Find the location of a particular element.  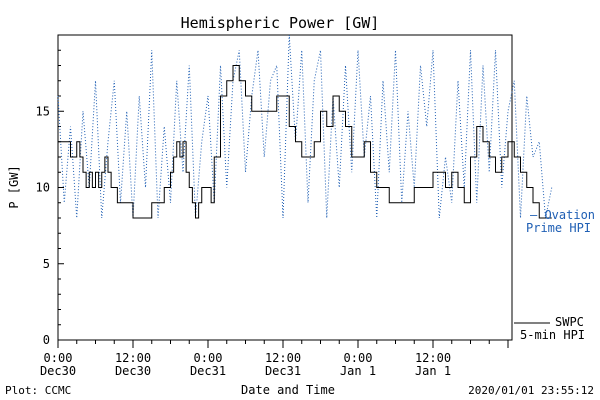

legend-ovation-line1: — Ovation is located at coordinates (562, 215).